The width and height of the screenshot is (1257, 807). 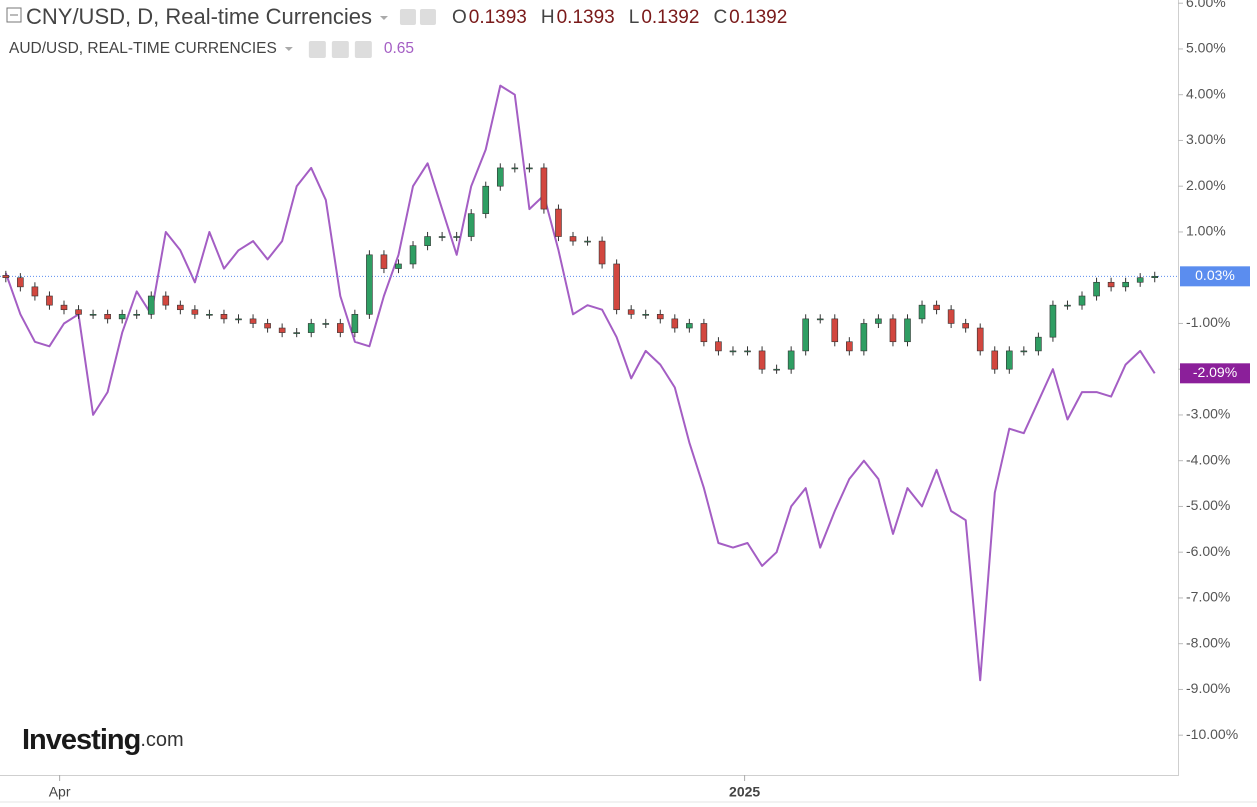 I want to click on y-tick-label: -4.00%, so click(x=1208, y=459).